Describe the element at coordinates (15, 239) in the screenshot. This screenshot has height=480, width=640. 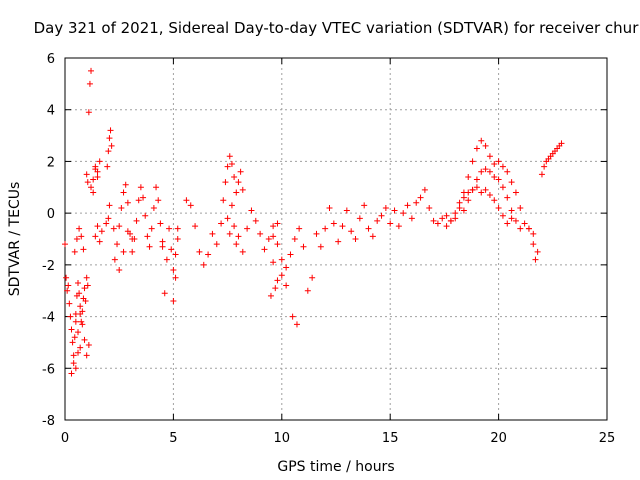
I see `y-axis-label: SDTVAR / TECUs` at that location.